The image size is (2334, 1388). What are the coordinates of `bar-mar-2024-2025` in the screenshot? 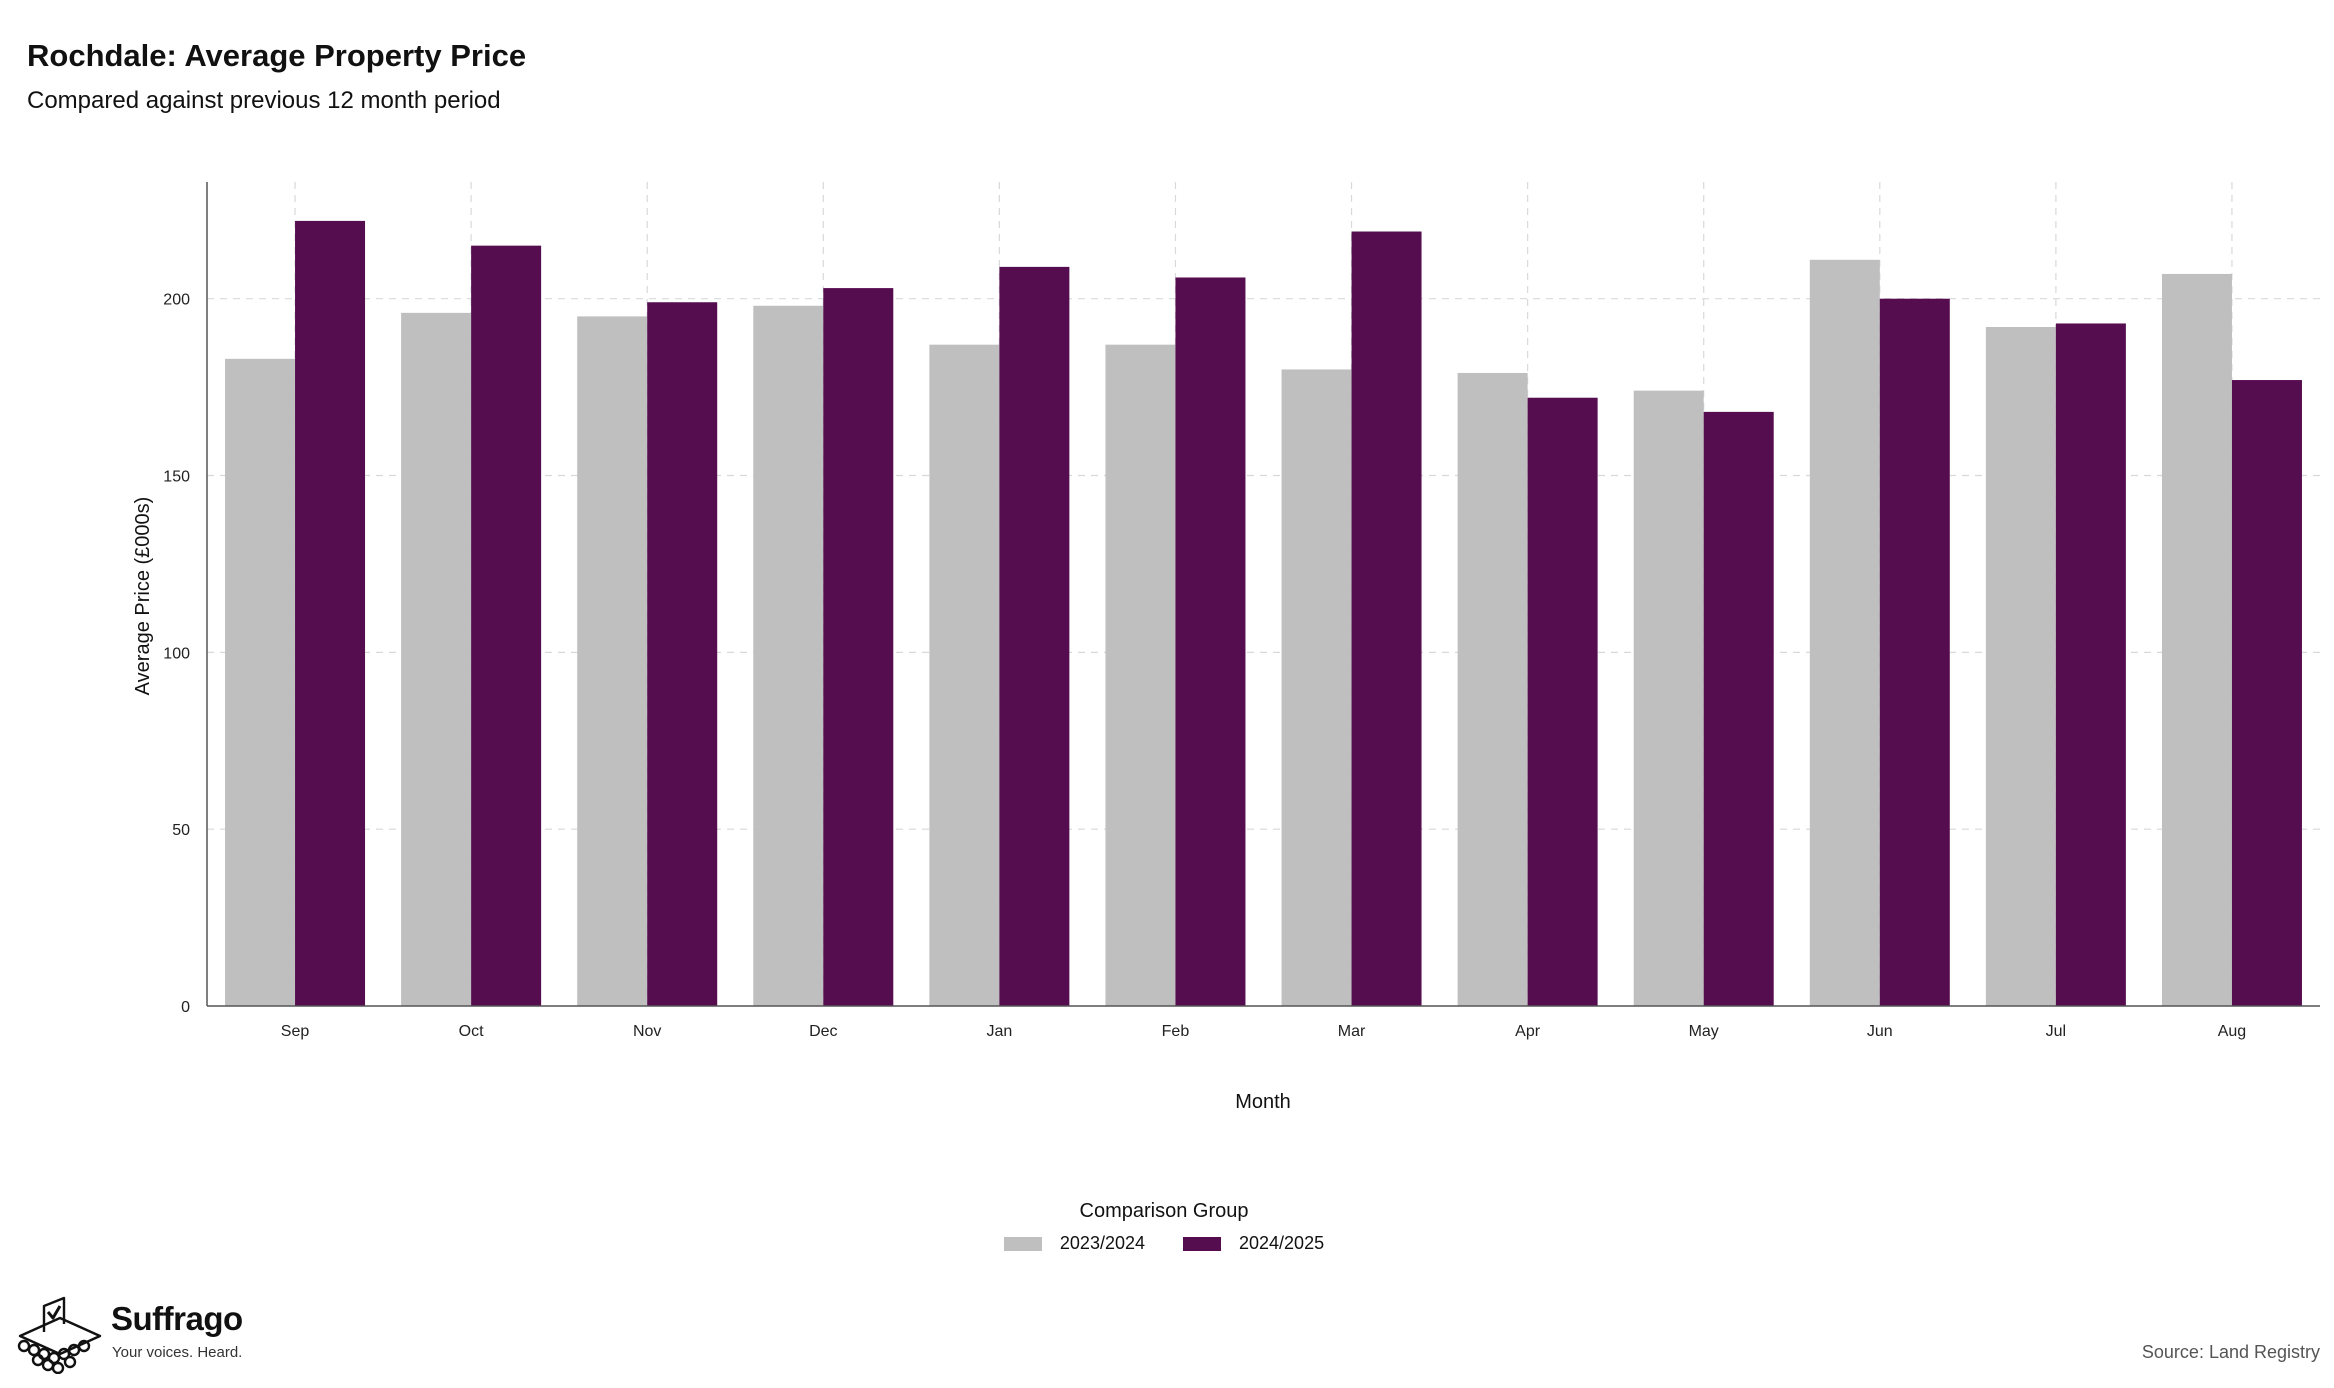 It's located at (1386, 618).